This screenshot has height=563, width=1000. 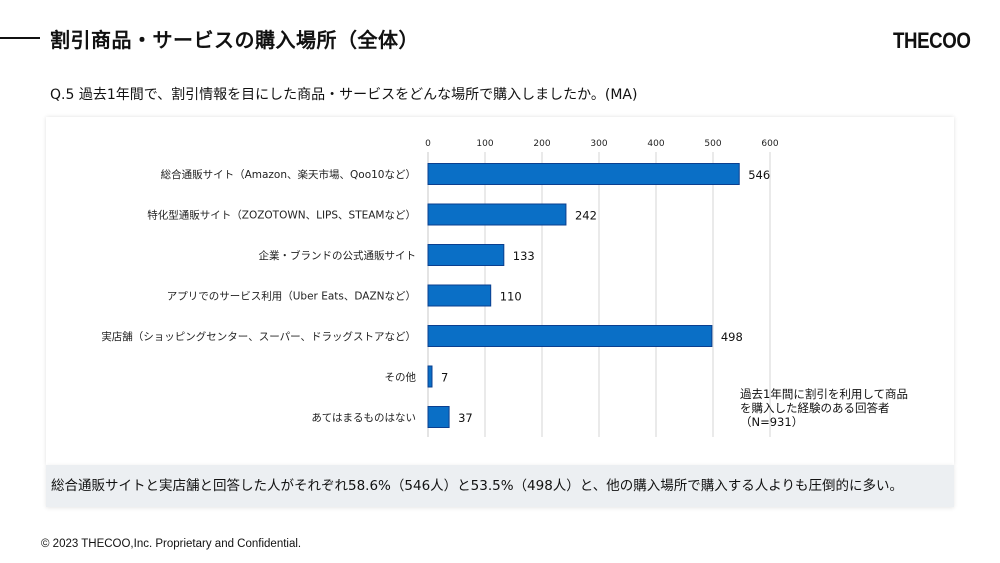 What do you see at coordinates (20, 38) in the screenshot?
I see `title-accent-line` at bounding box center [20, 38].